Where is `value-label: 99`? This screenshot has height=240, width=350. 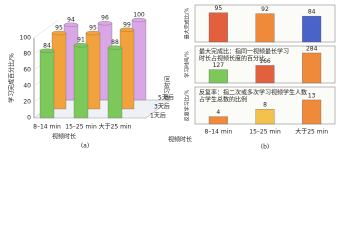
value-label: 99 is located at coordinates (127, 24).